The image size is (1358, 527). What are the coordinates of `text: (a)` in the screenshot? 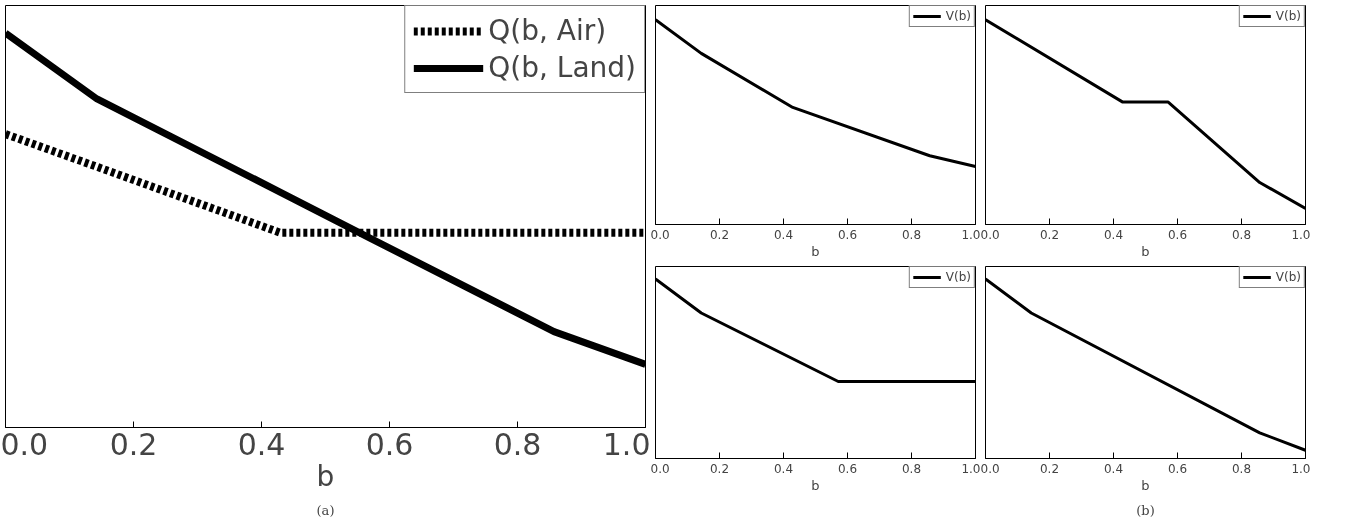 It's located at (325, 510).